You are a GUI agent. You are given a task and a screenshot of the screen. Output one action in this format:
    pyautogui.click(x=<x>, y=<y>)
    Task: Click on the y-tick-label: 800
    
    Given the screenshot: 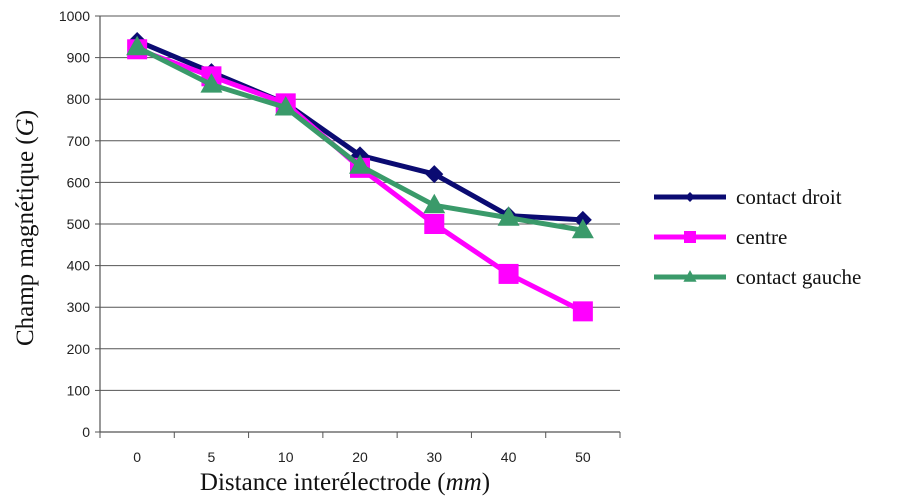 What is the action you would take?
    pyautogui.click(x=79, y=99)
    